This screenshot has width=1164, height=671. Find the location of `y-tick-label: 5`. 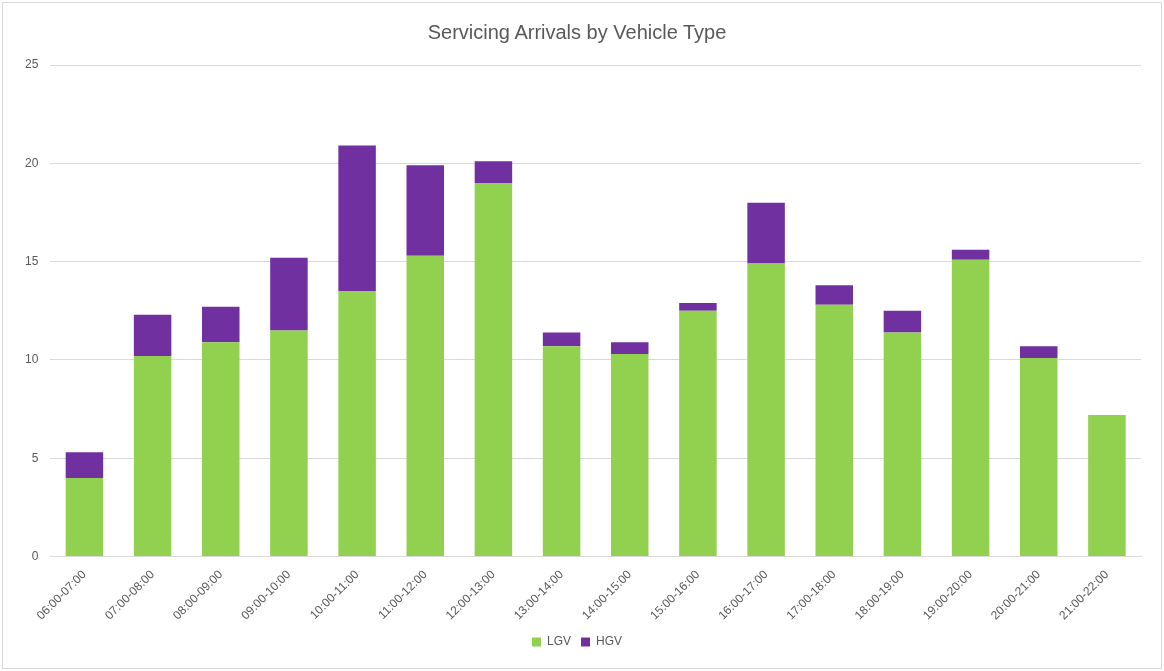

y-tick-label: 5 is located at coordinates (35, 457).